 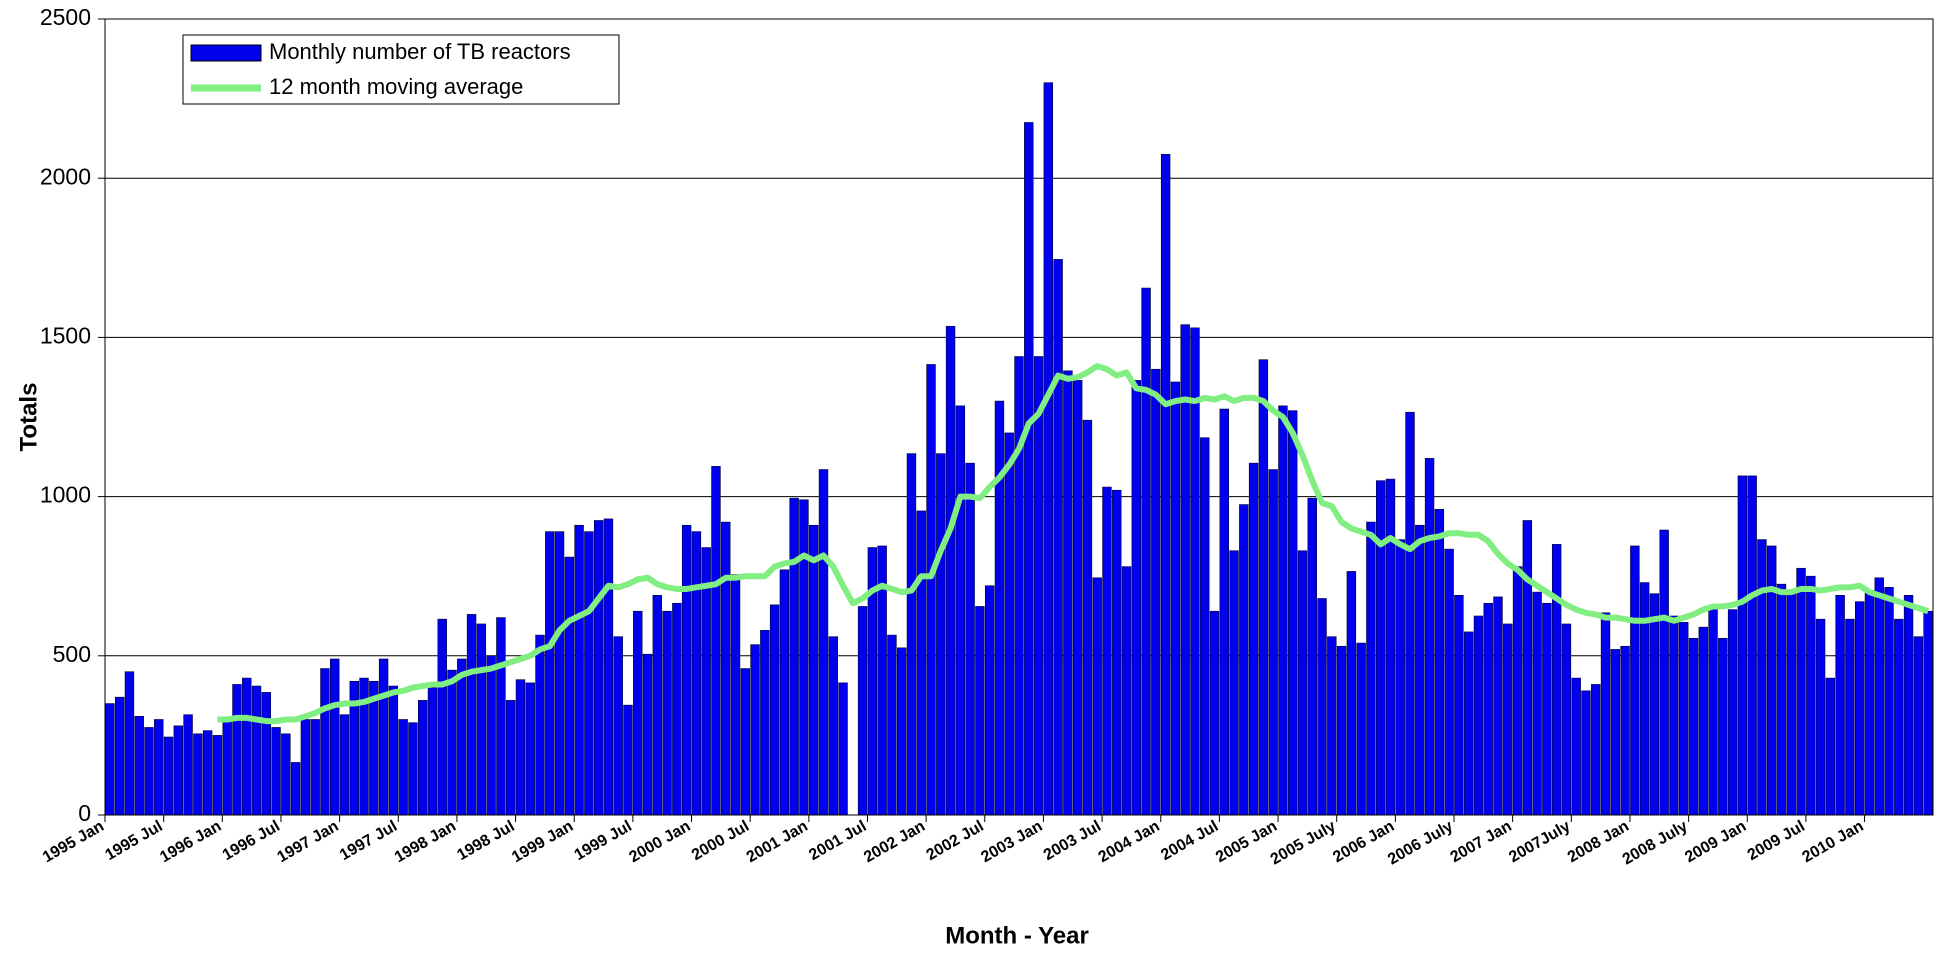 What do you see at coordinates (1481, 842) in the screenshot?
I see `x-tick-label: 2007 Jan` at bounding box center [1481, 842].